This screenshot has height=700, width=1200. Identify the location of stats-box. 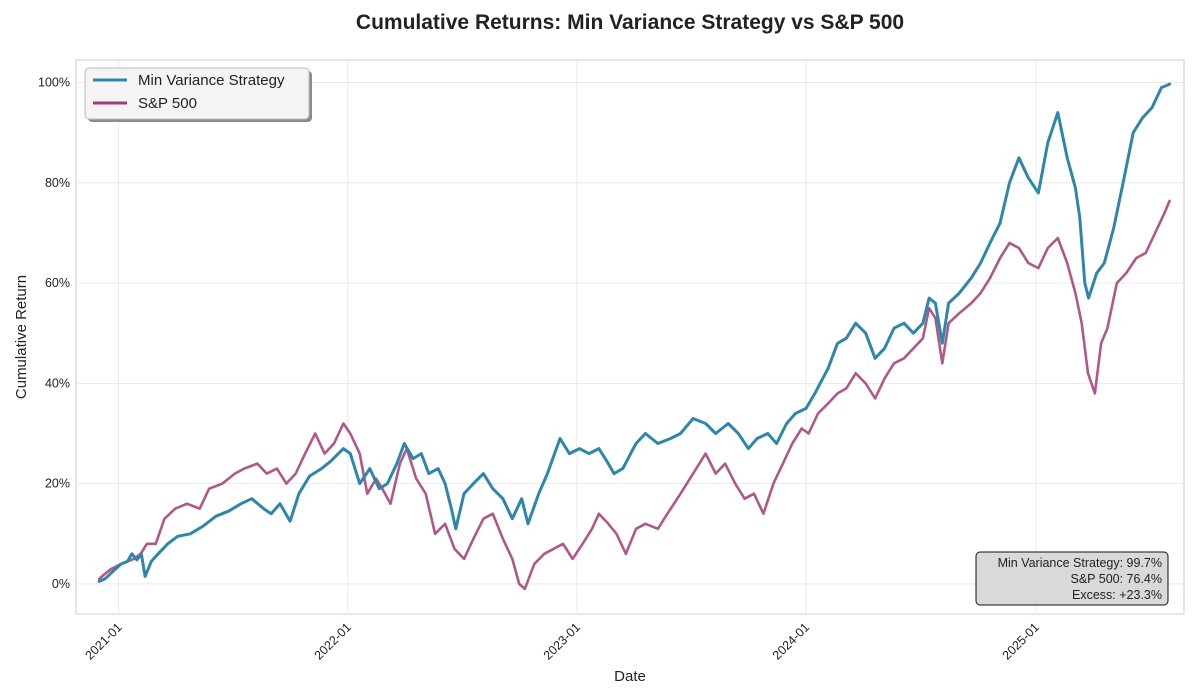
(1072, 578).